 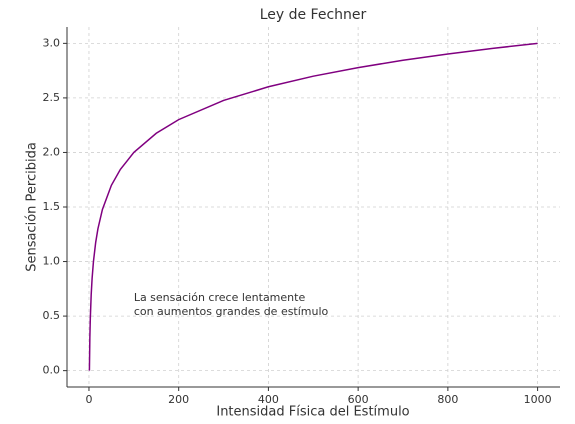 What do you see at coordinates (32, 207) in the screenshot?
I see `y-axis-label: Sensación Percibida` at bounding box center [32, 207].